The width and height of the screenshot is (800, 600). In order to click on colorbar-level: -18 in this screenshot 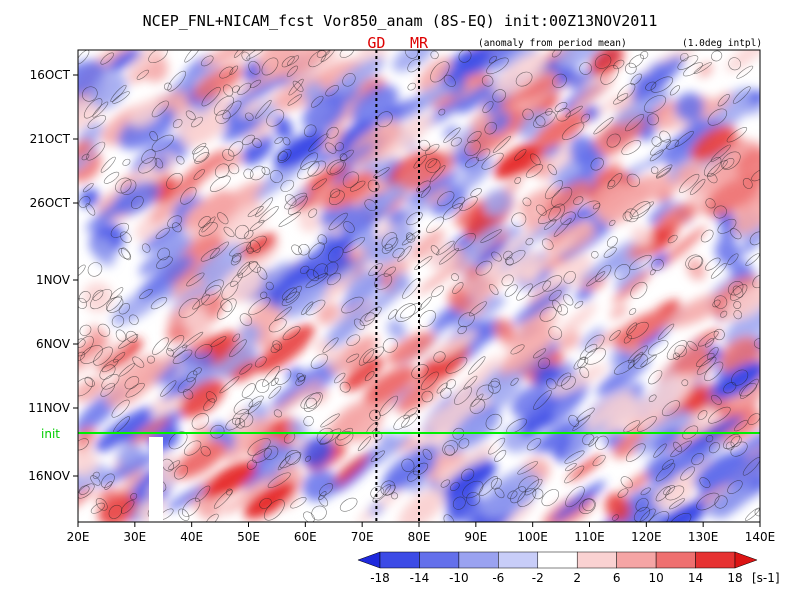, I will do `click(380, 578)`.